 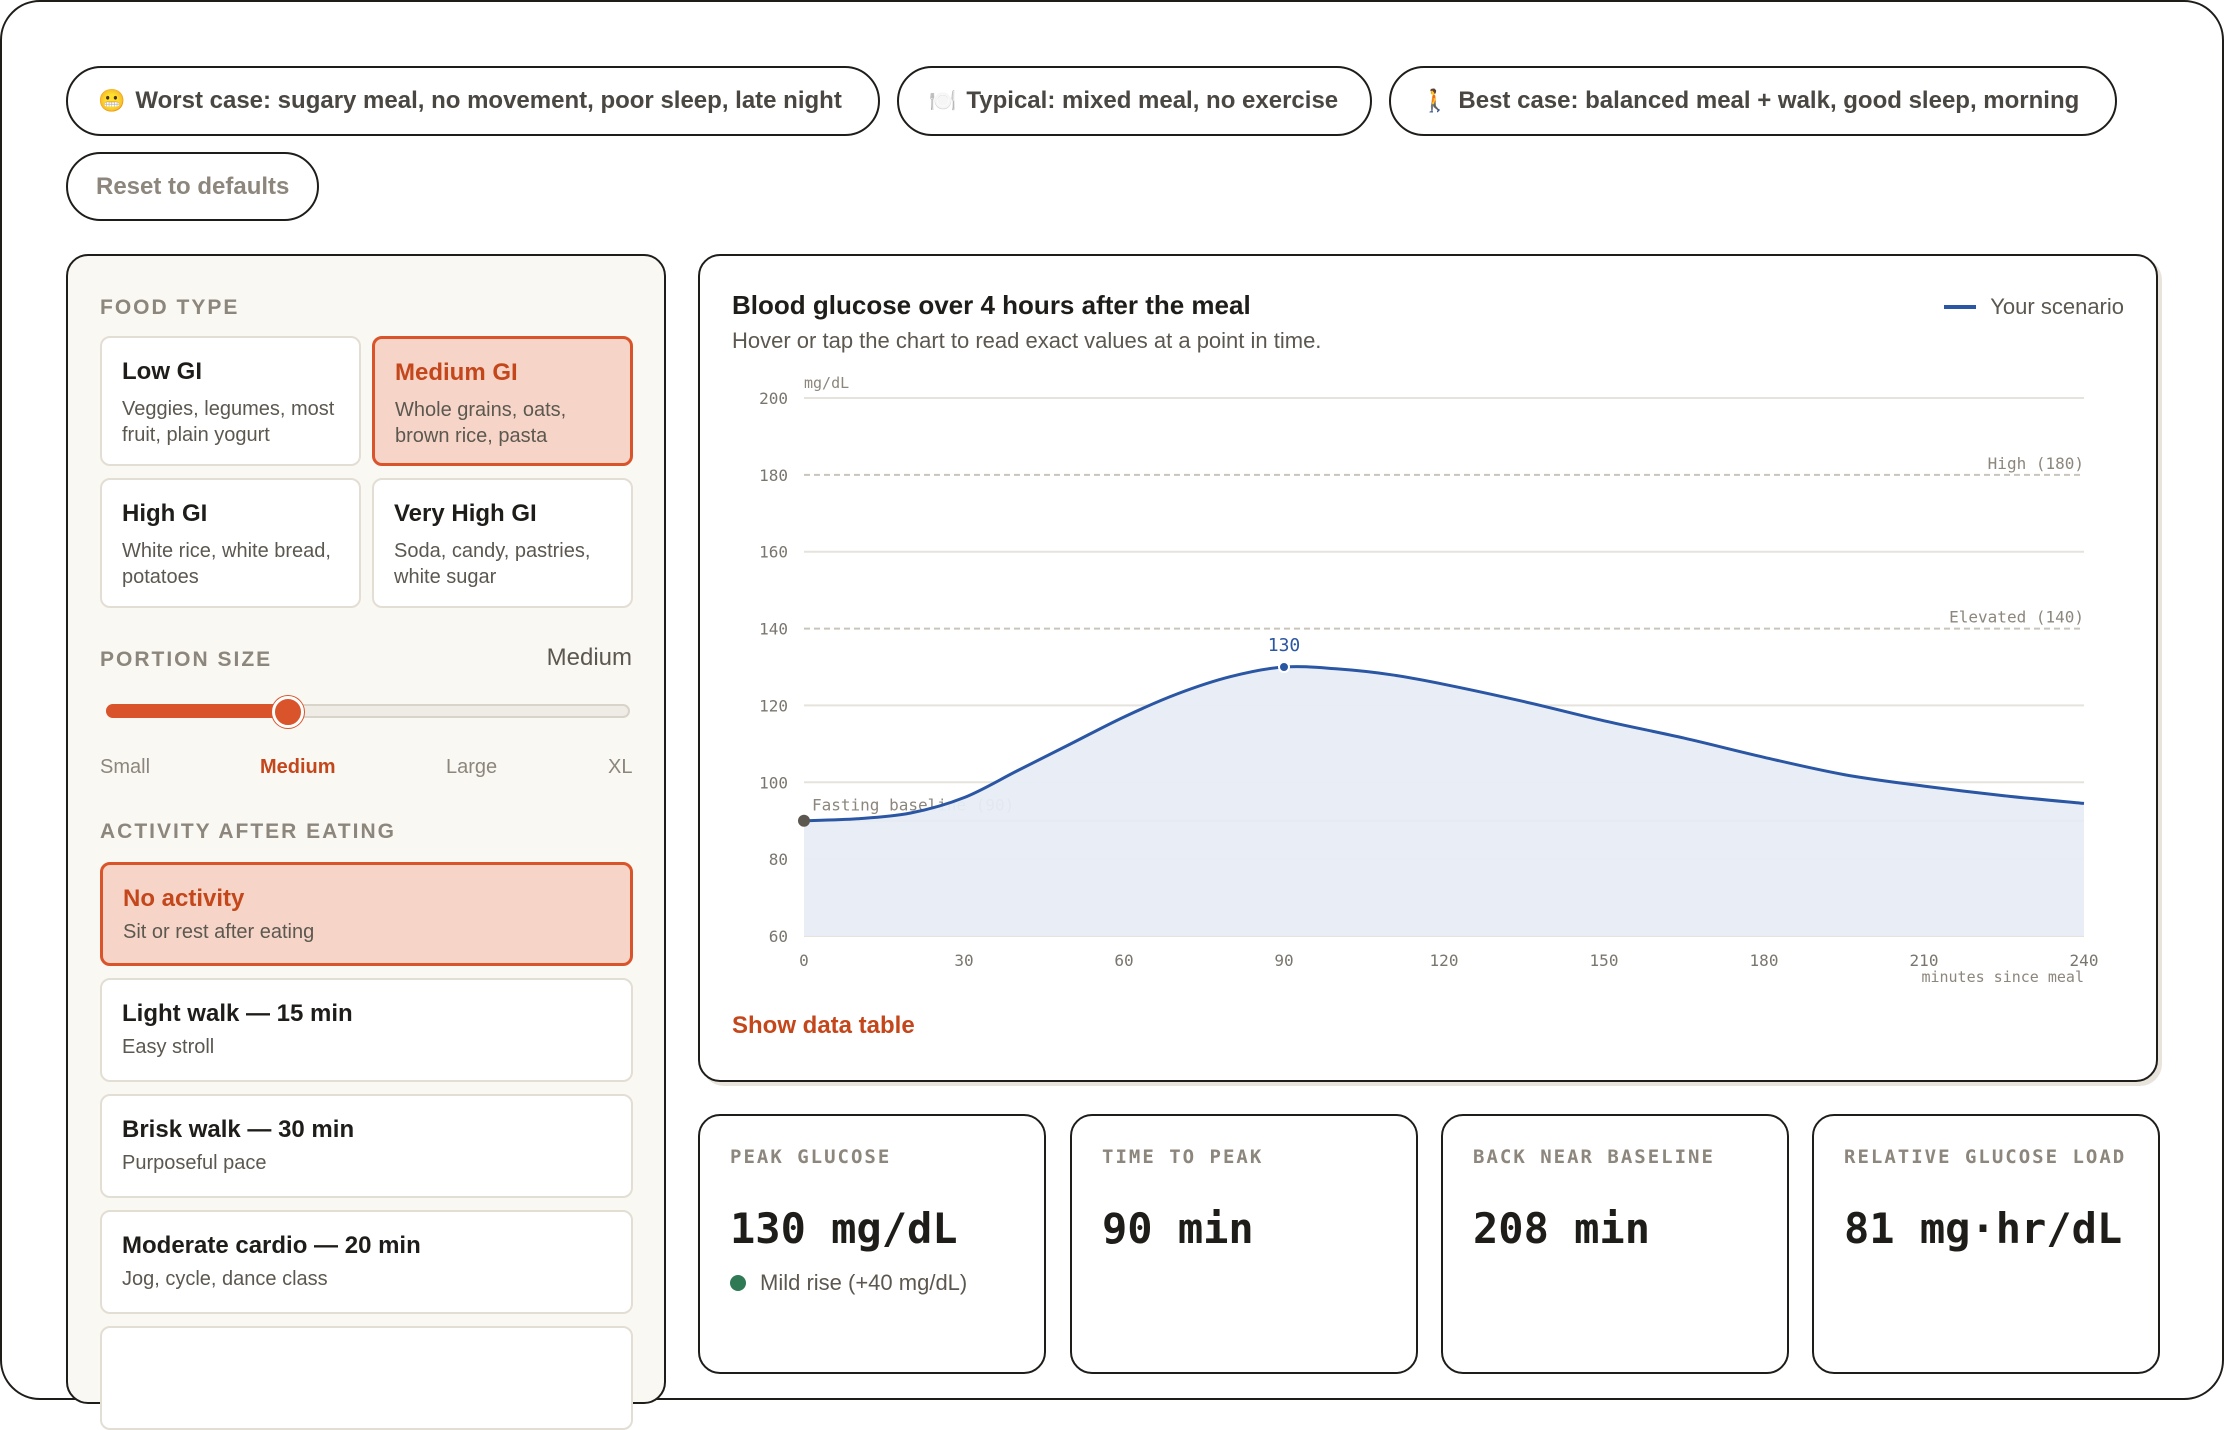 What do you see at coordinates (738, 1283) in the screenshot?
I see `status-dot-icon` at bounding box center [738, 1283].